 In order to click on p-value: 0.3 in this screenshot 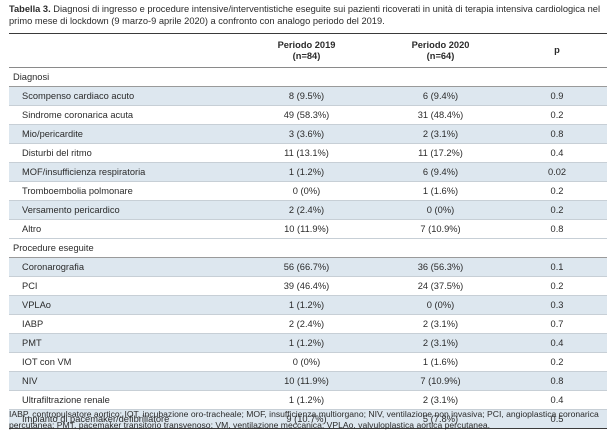, I will do `click(557, 305)`.